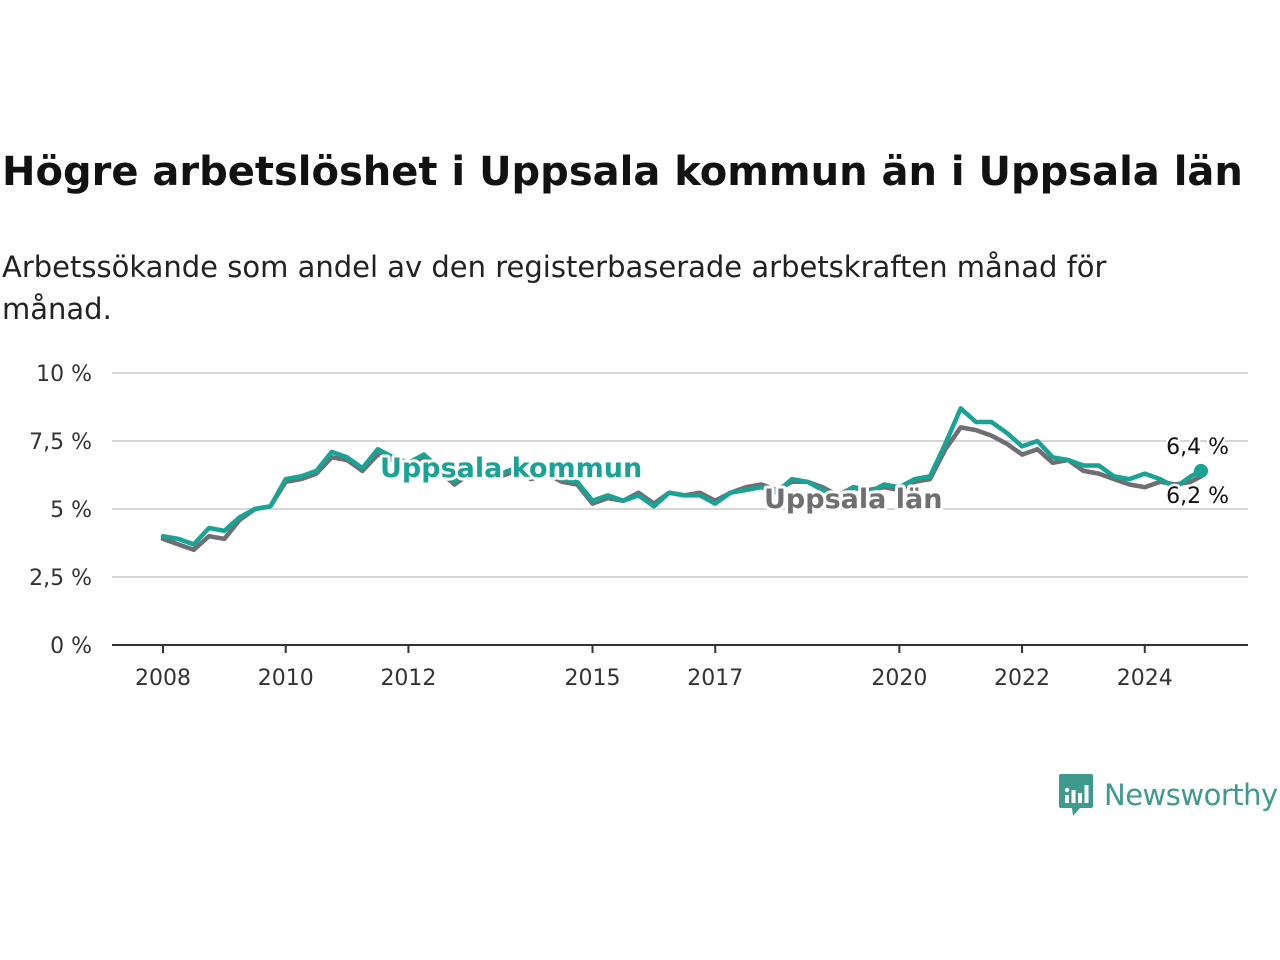  What do you see at coordinates (71, 510) in the screenshot?
I see `y-tick-label: 5 %` at bounding box center [71, 510].